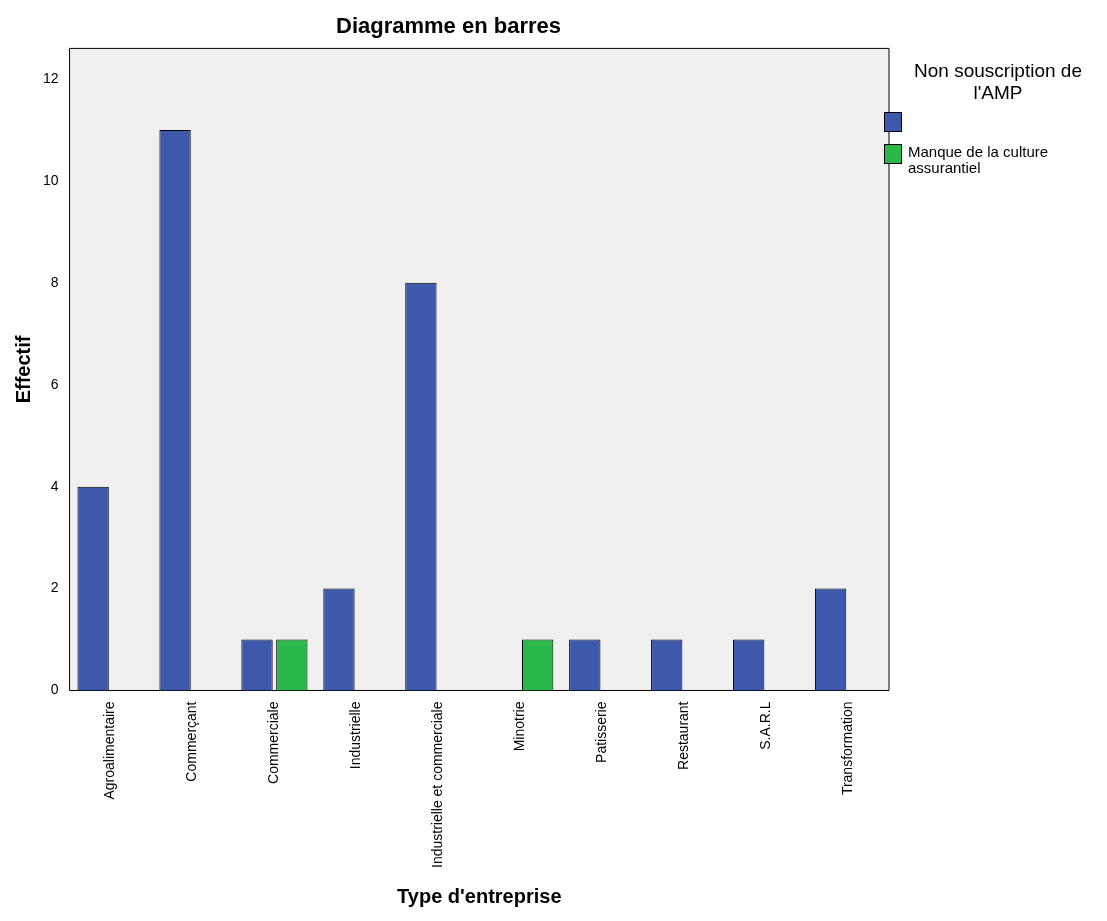  I want to click on x-tick-label: Patisserie, so click(601, 732).